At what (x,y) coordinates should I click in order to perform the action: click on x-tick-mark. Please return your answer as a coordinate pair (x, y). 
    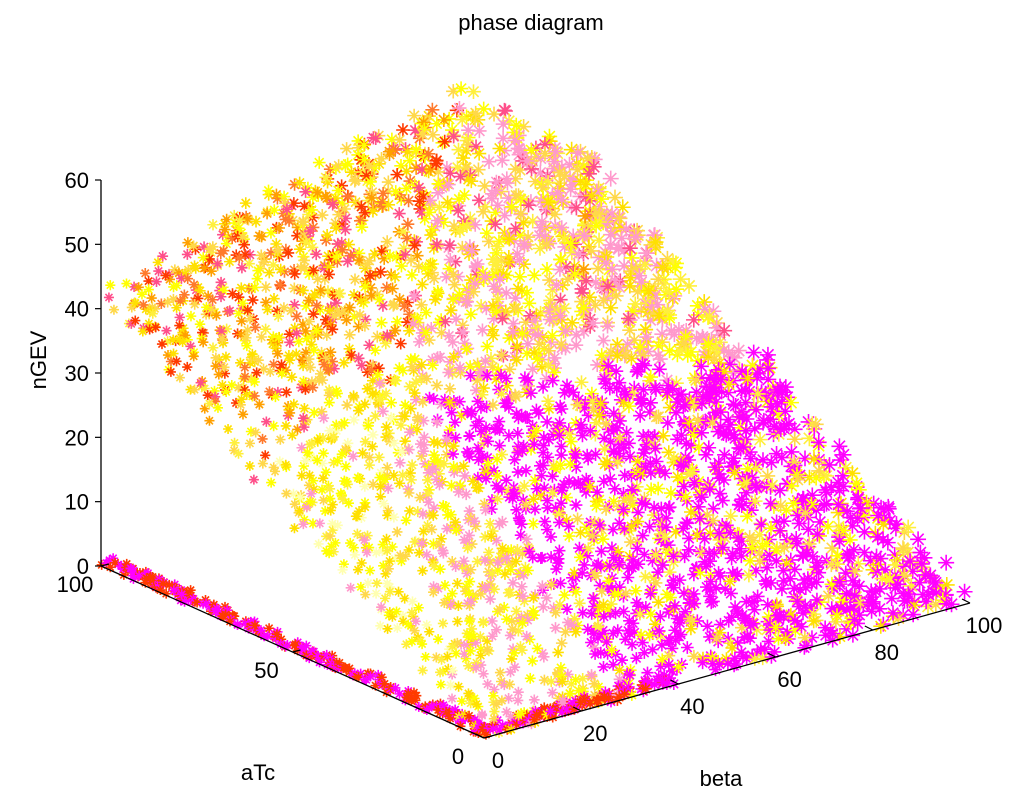
    Looking at the image, I should click on (771, 655).